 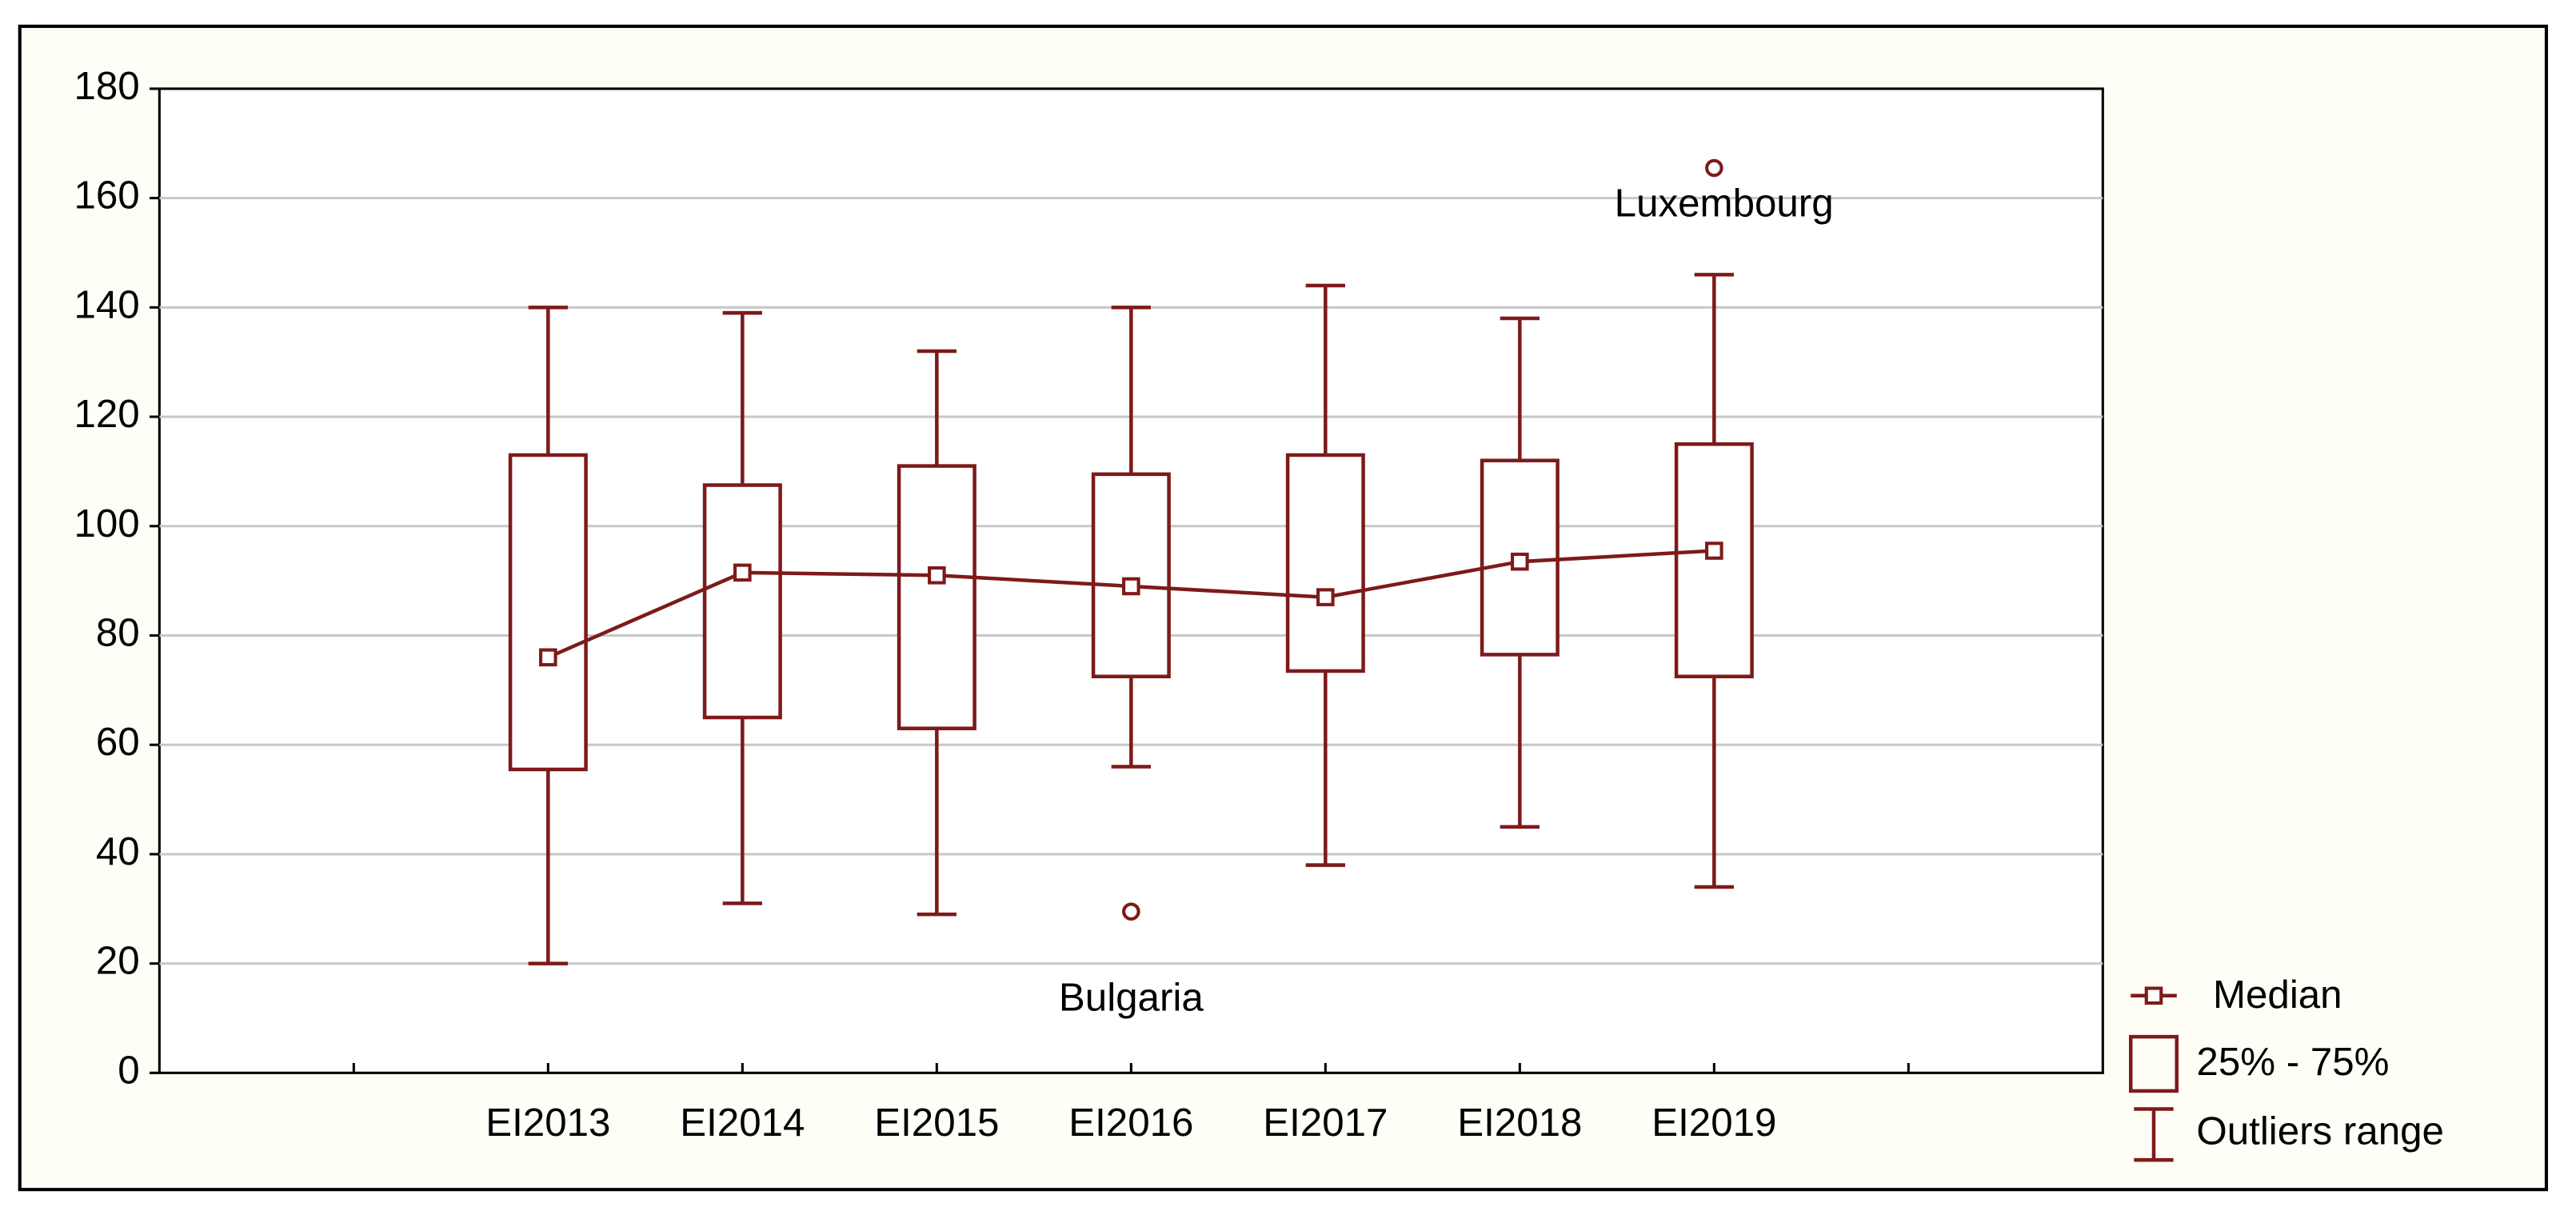 What do you see at coordinates (1520, 1123) in the screenshot?
I see `x-tick-label: EI2018` at bounding box center [1520, 1123].